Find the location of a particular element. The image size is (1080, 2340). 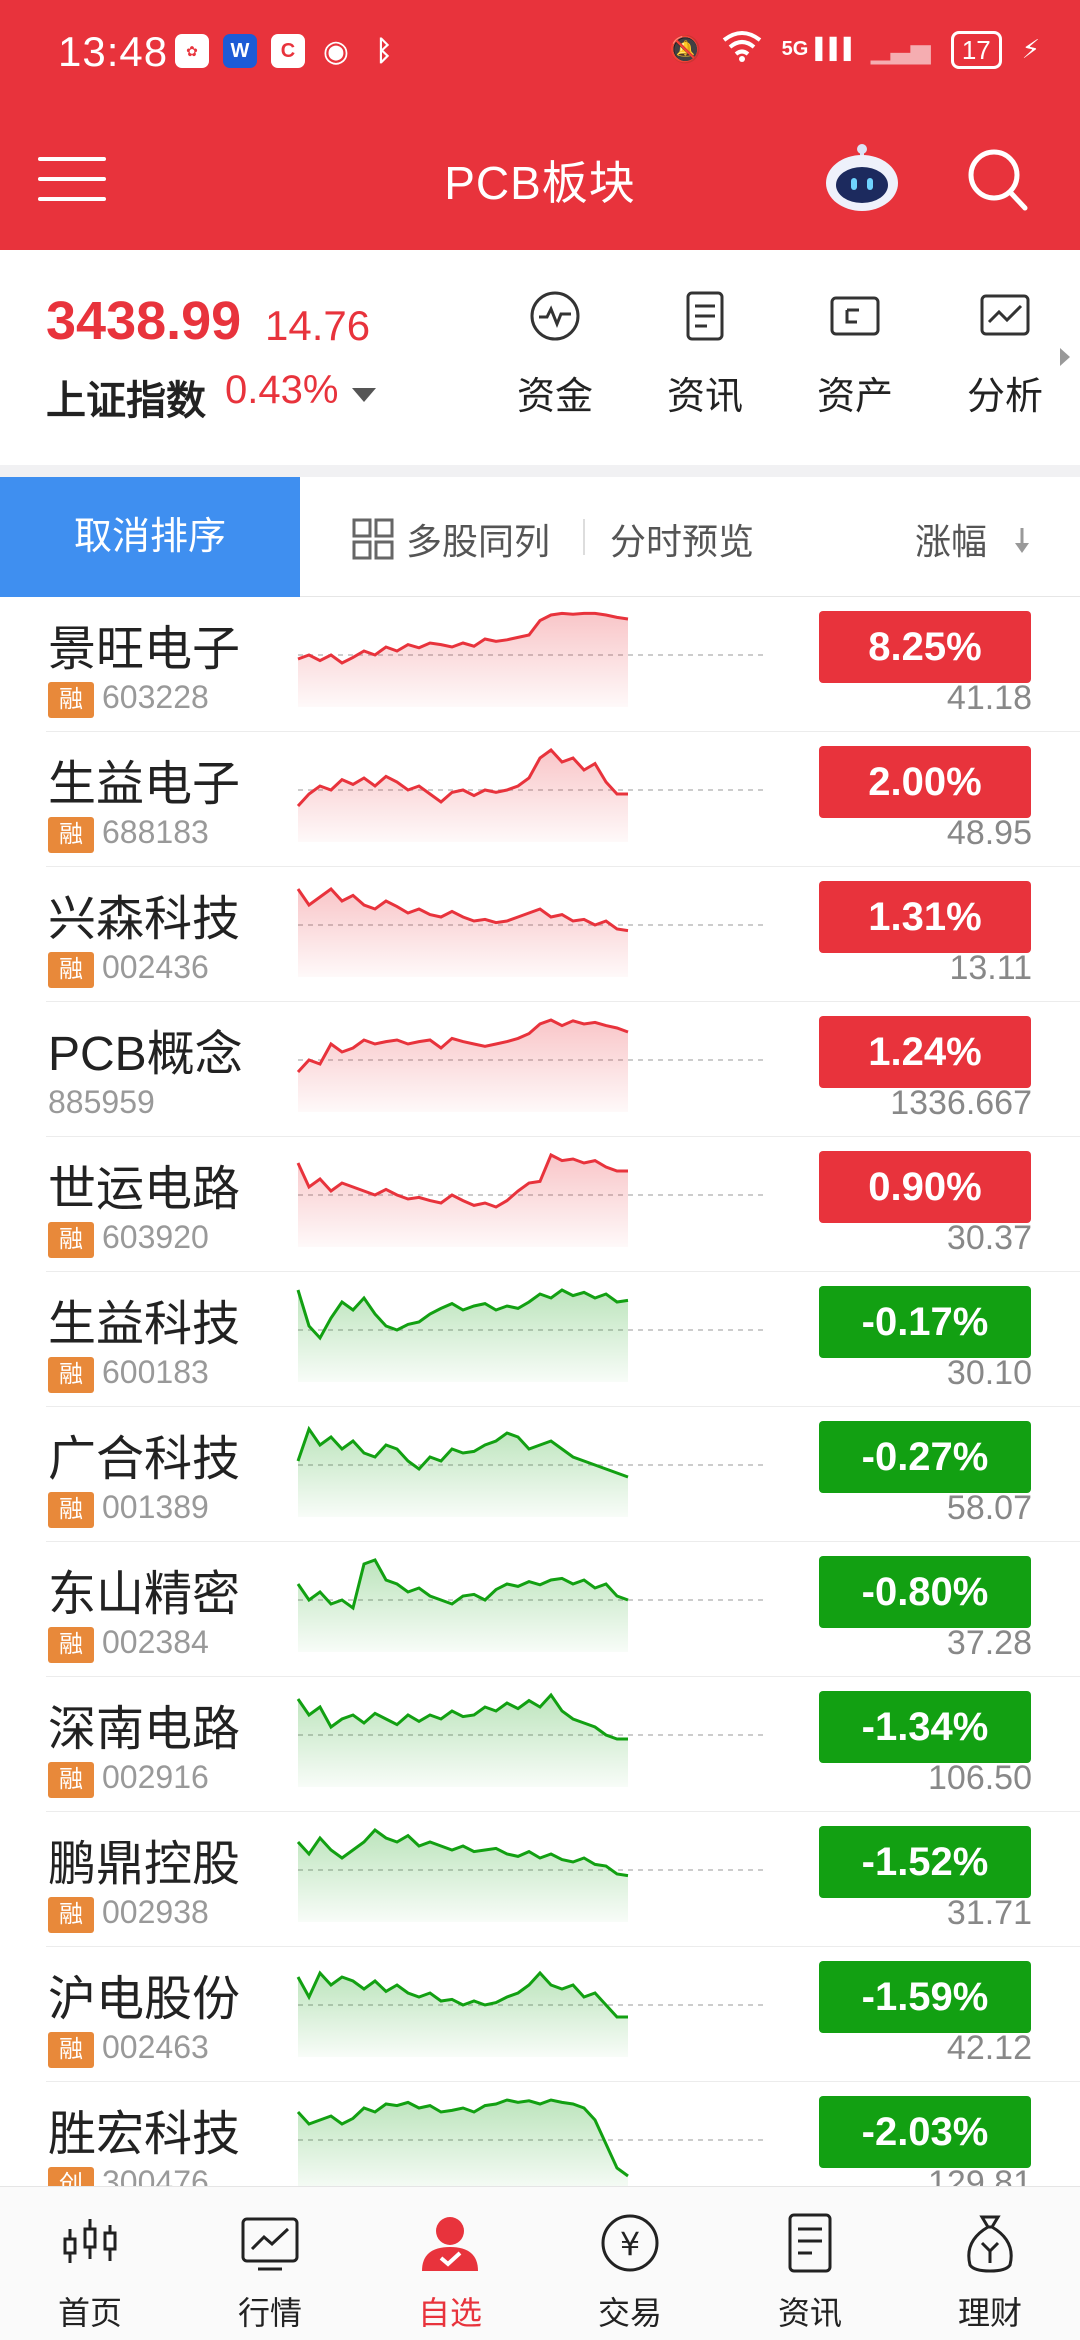

battery-icon: 17 is located at coordinates (976, 49).